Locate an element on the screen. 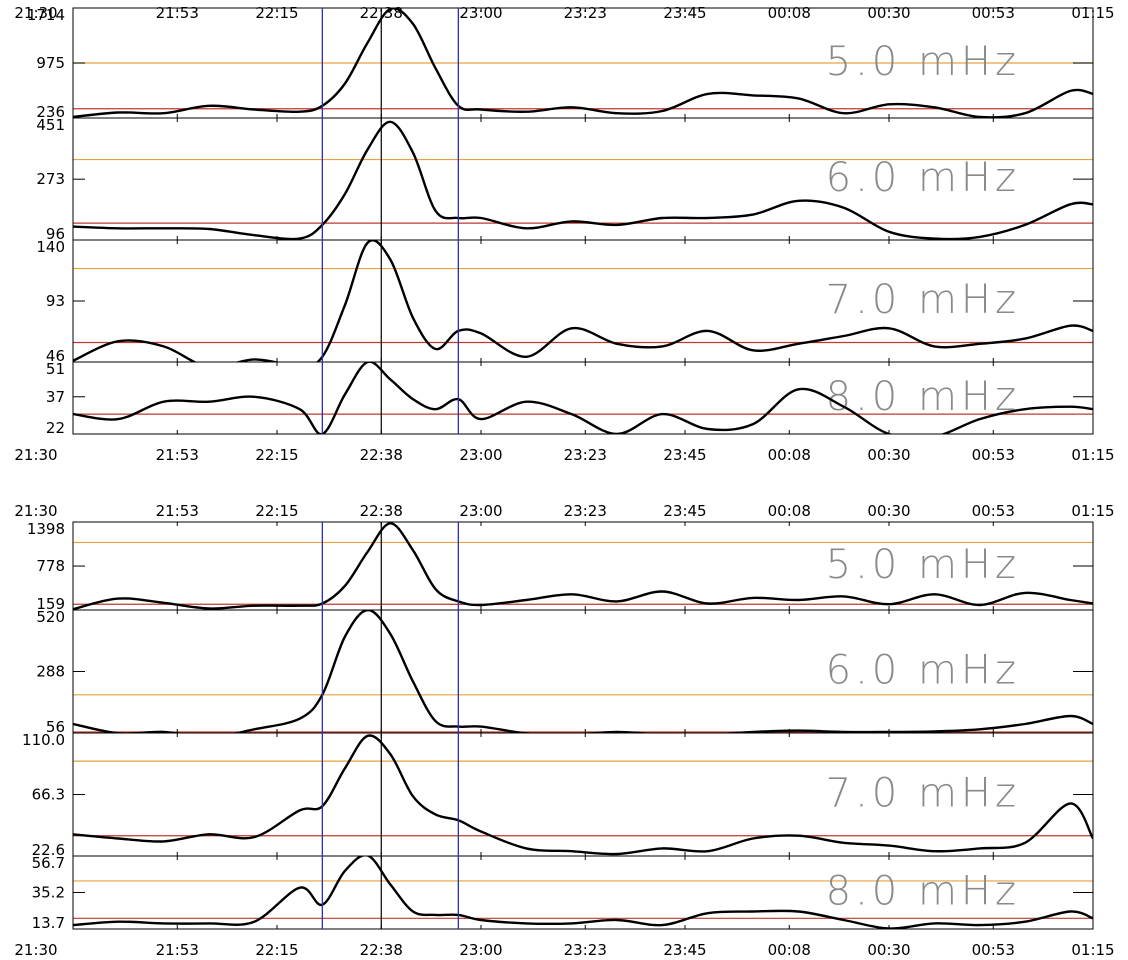 The height and width of the screenshot is (960, 1128). panel-1-3: 7.0 mHz 46 93 140 is located at coordinates (565, 301).